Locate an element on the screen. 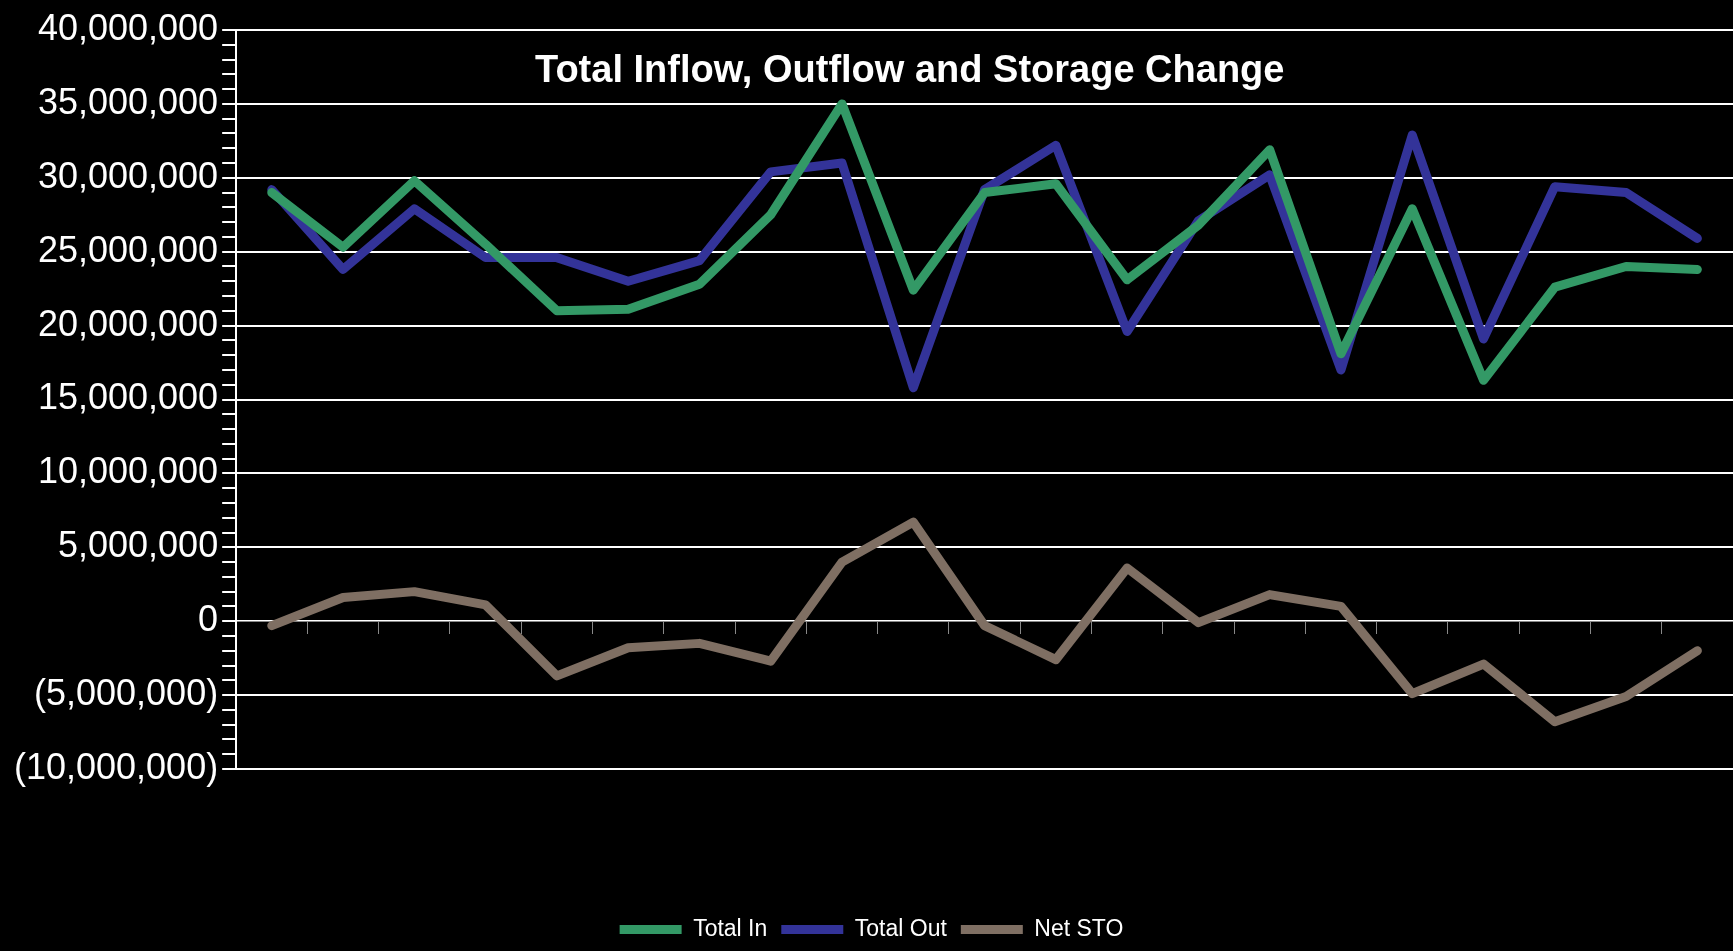  y-tick-label: 15,000,000 is located at coordinates (128, 397).